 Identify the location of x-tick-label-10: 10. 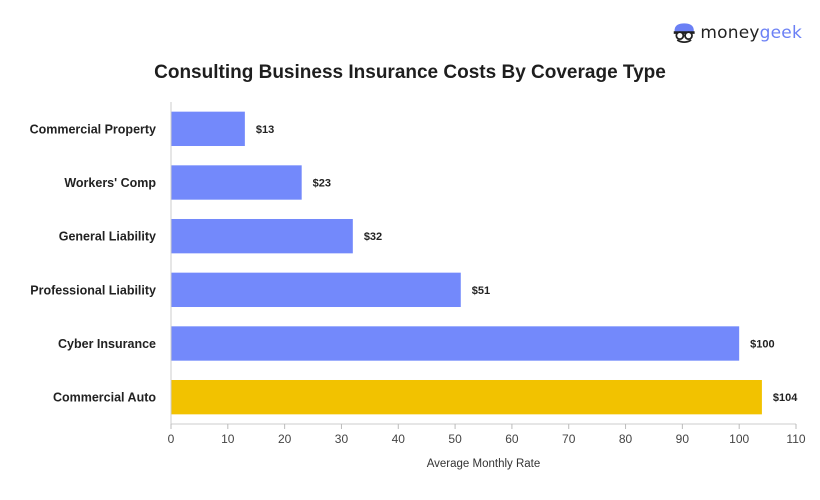
(228, 439).